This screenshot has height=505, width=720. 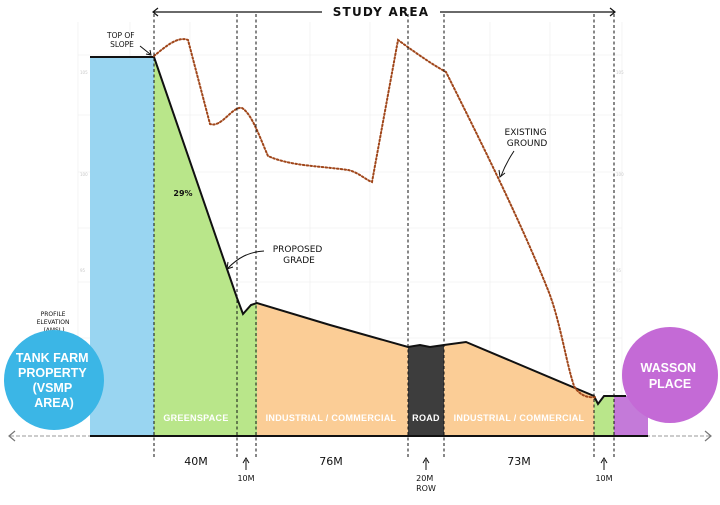 I want to click on top-of-slope-arrow, so click(x=145, y=50).